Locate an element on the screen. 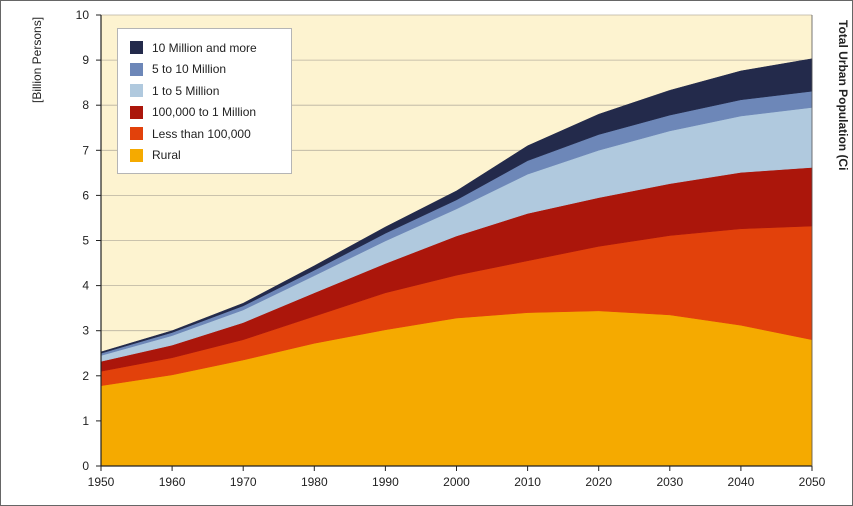 This screenshot has width=853, height=506. x-tick-label-2000: 2000 is located at coordinates (456, 482).